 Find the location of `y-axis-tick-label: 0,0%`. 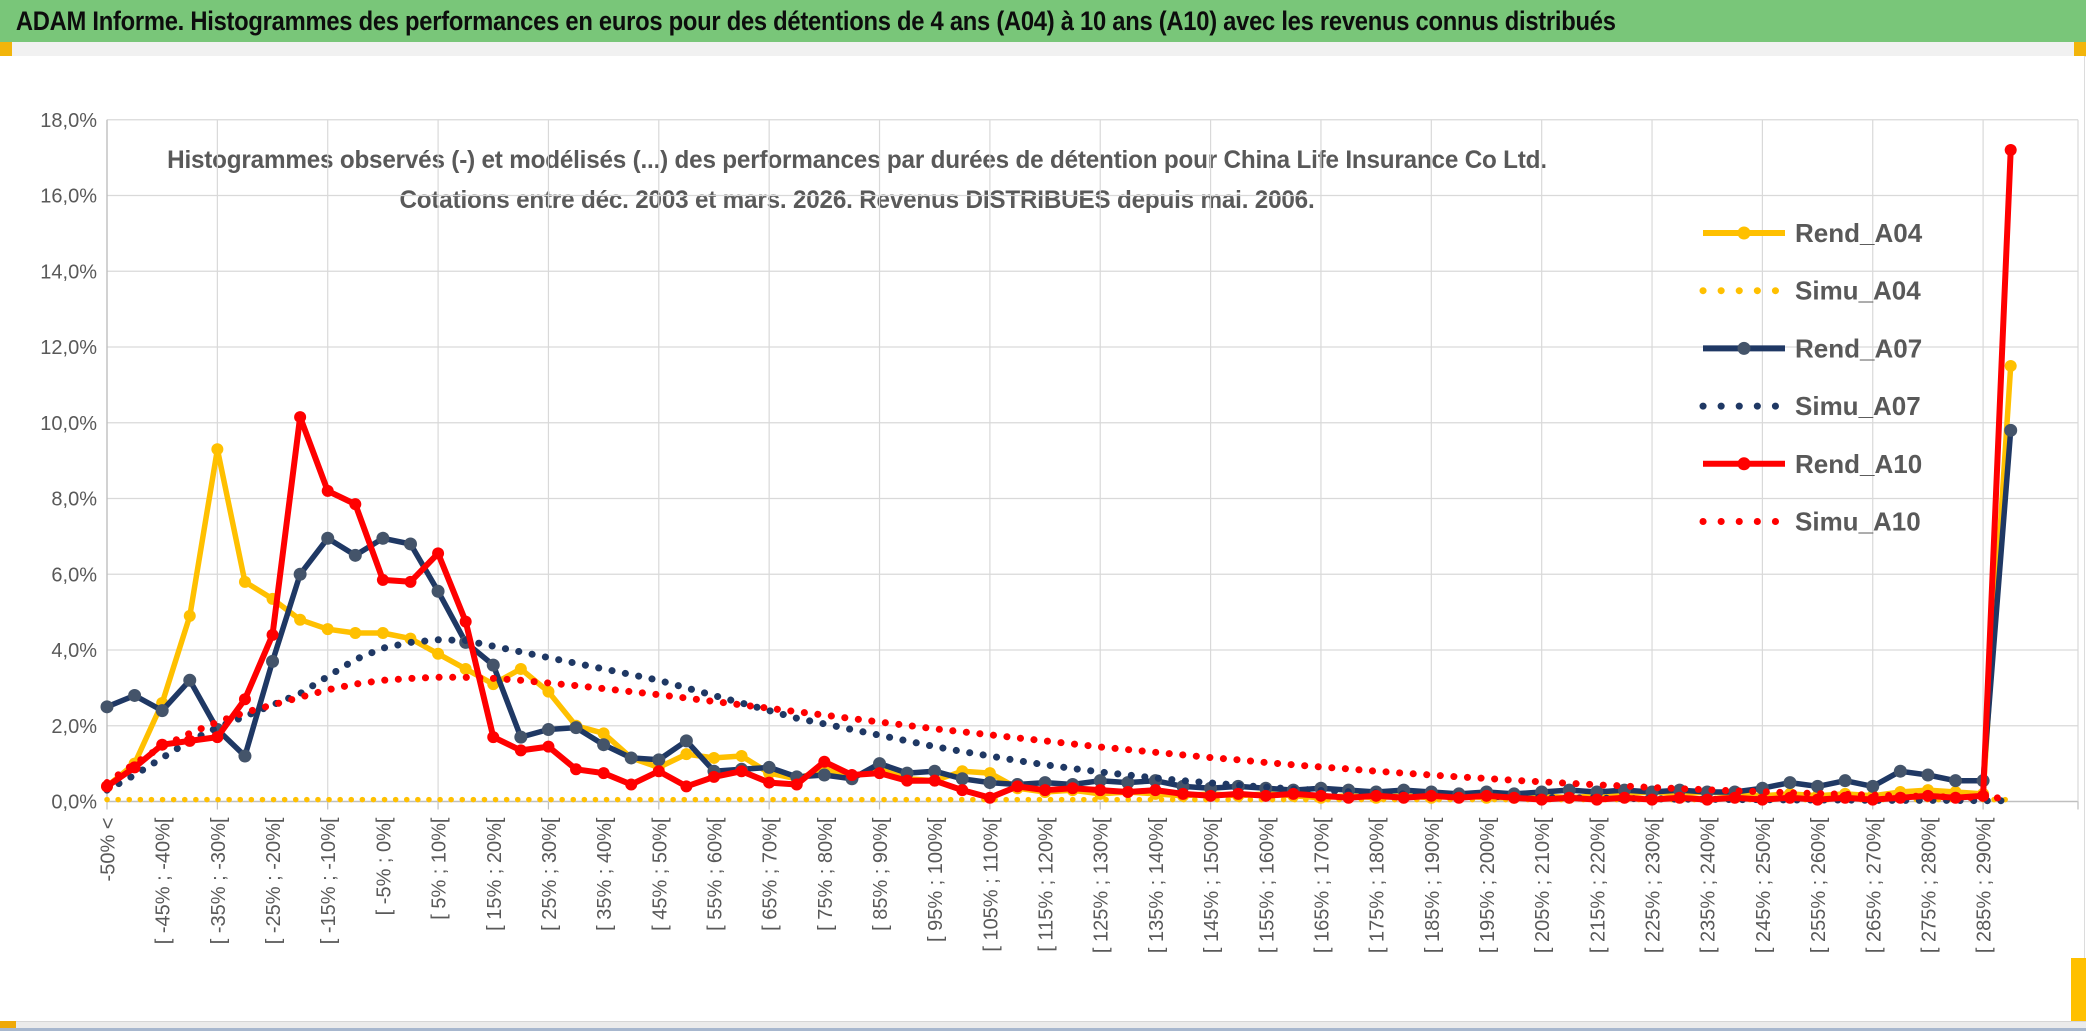

y-axis-tick-label: 0,0% is located at coordinates (74, 803).